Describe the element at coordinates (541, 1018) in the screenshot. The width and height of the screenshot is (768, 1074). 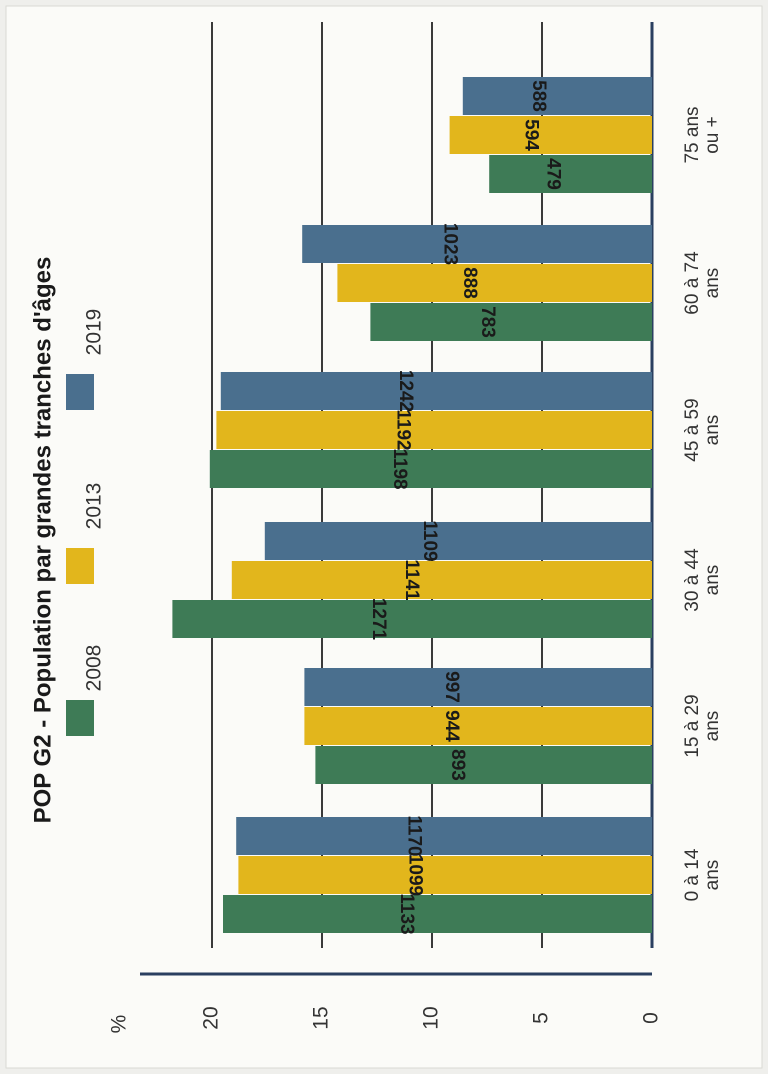
I see `y-tick-label: 5` at that location.